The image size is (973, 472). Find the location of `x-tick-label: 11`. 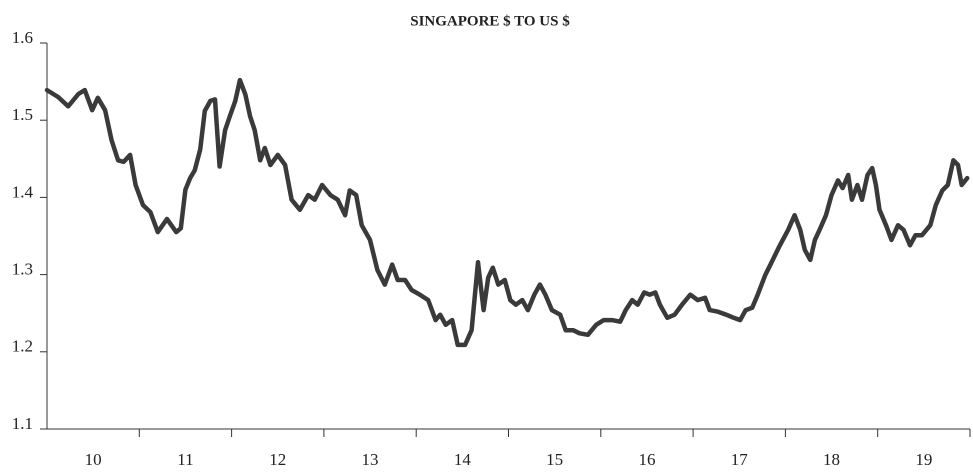

x-tick-label: 11 is located at coordinates (185, 459).